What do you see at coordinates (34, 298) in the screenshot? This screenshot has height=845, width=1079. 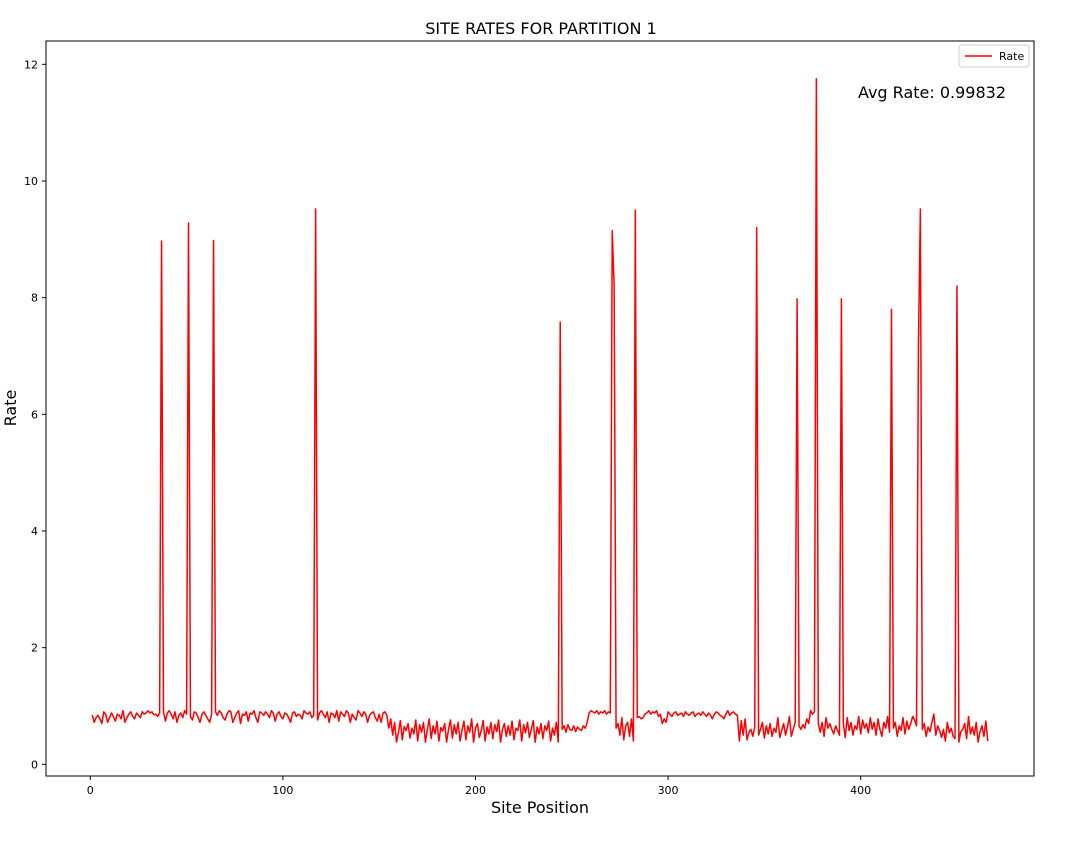 I see `y-tick-label: 8` at bounding box center [34, 298].